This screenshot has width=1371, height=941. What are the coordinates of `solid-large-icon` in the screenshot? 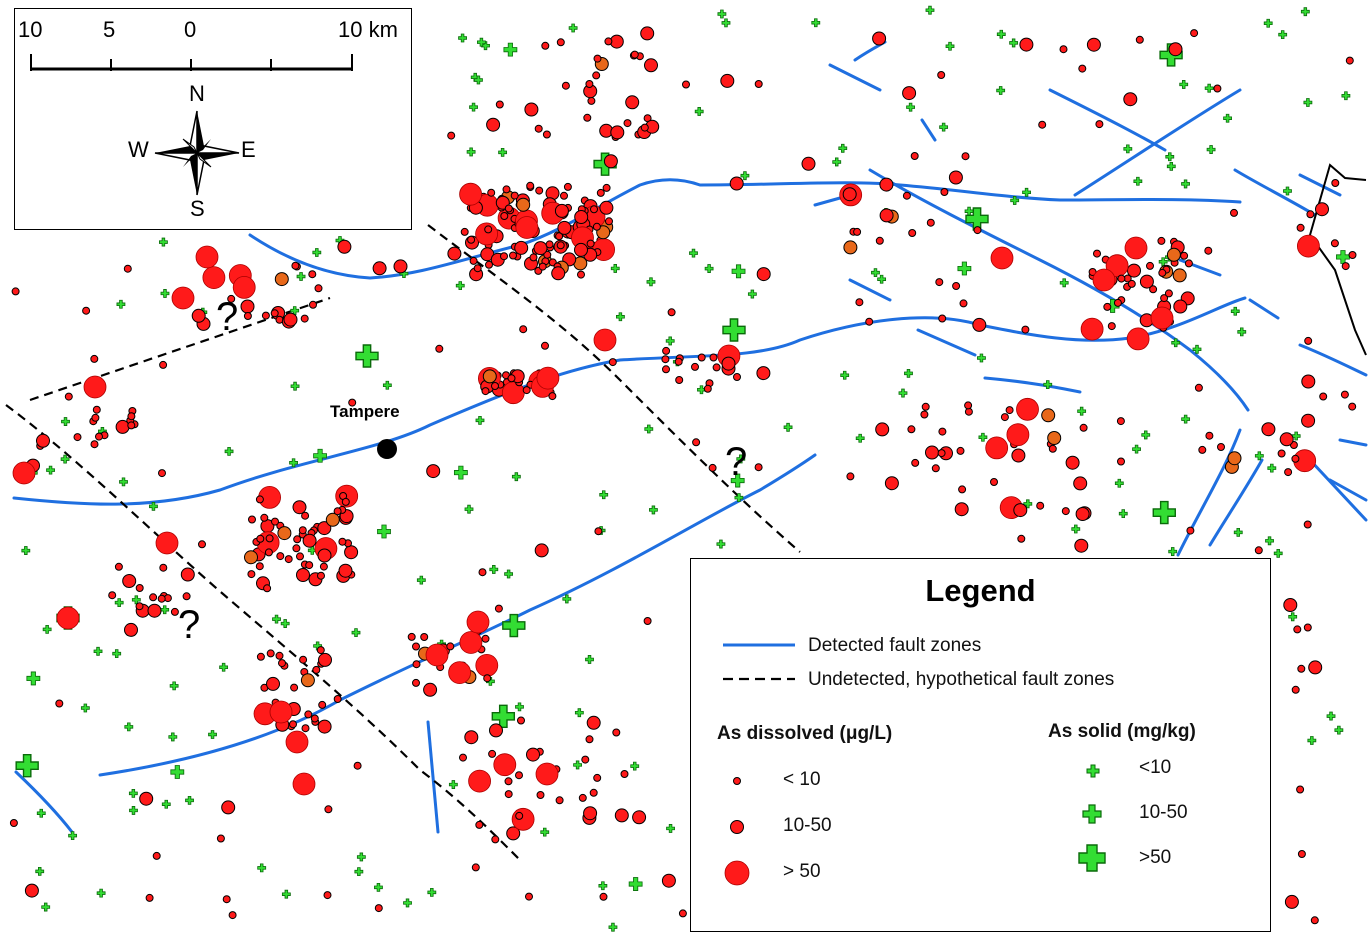 It's located at (1092, 858).